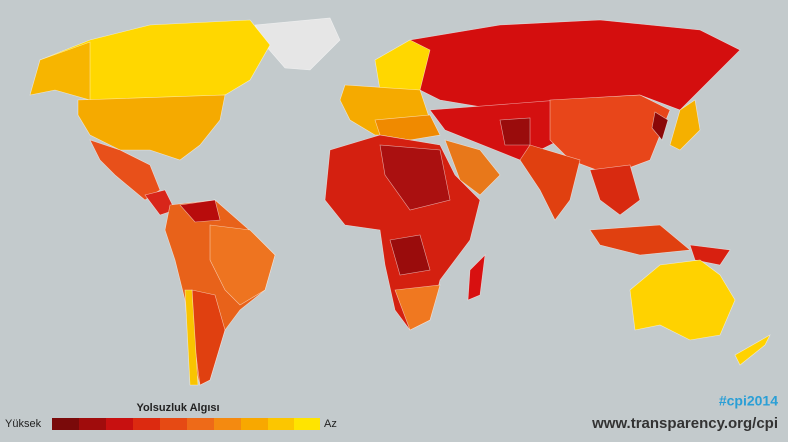  Describe the element at coordinates (752, 350) in the screenshot. I see `new-zealand` at that location.